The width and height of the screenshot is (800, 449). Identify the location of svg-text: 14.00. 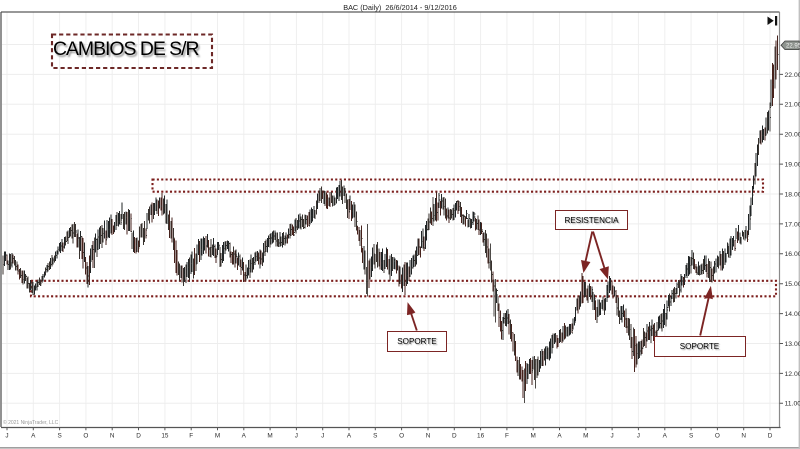
(792, 314).